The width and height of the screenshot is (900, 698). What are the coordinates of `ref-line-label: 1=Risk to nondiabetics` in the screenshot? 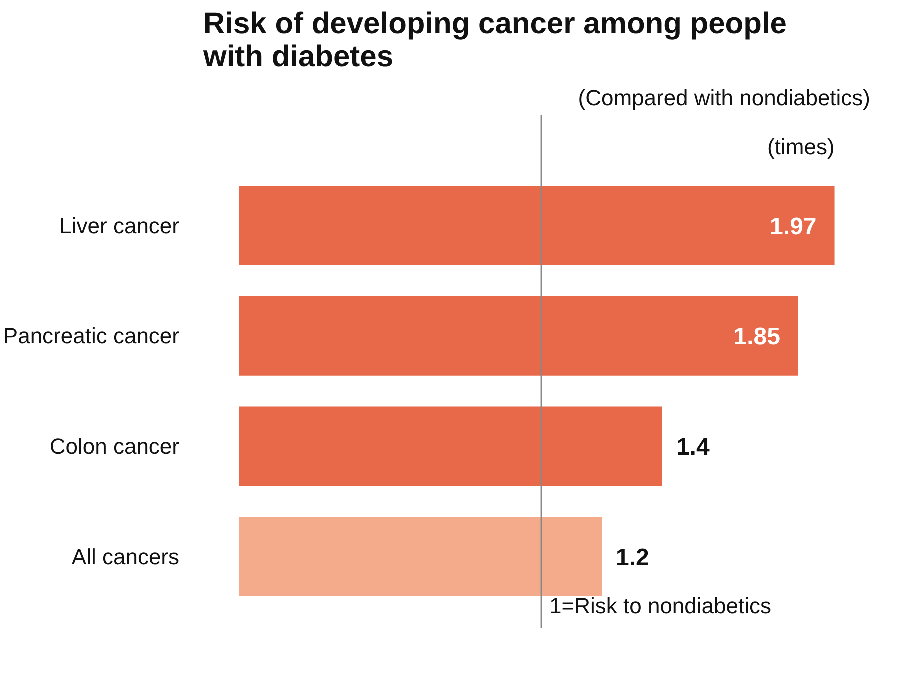 It's located at (661, 606).